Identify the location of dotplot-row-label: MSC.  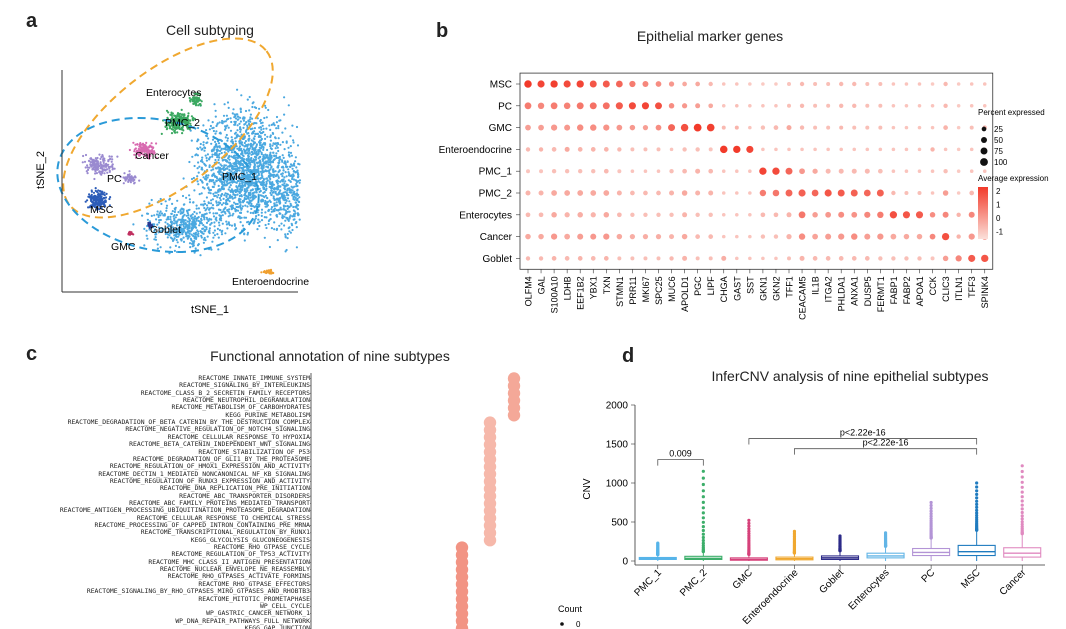
(501, 85).